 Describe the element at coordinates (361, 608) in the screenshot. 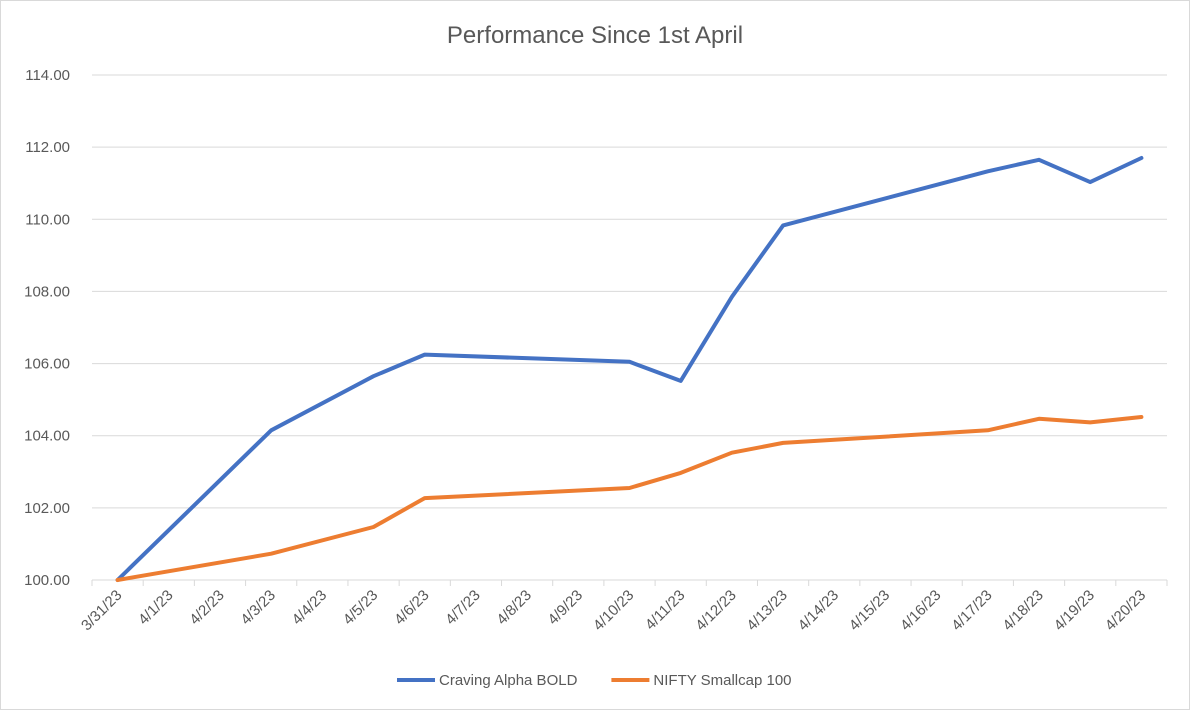

I see `x-tick-label: 4/5/23` at that location.